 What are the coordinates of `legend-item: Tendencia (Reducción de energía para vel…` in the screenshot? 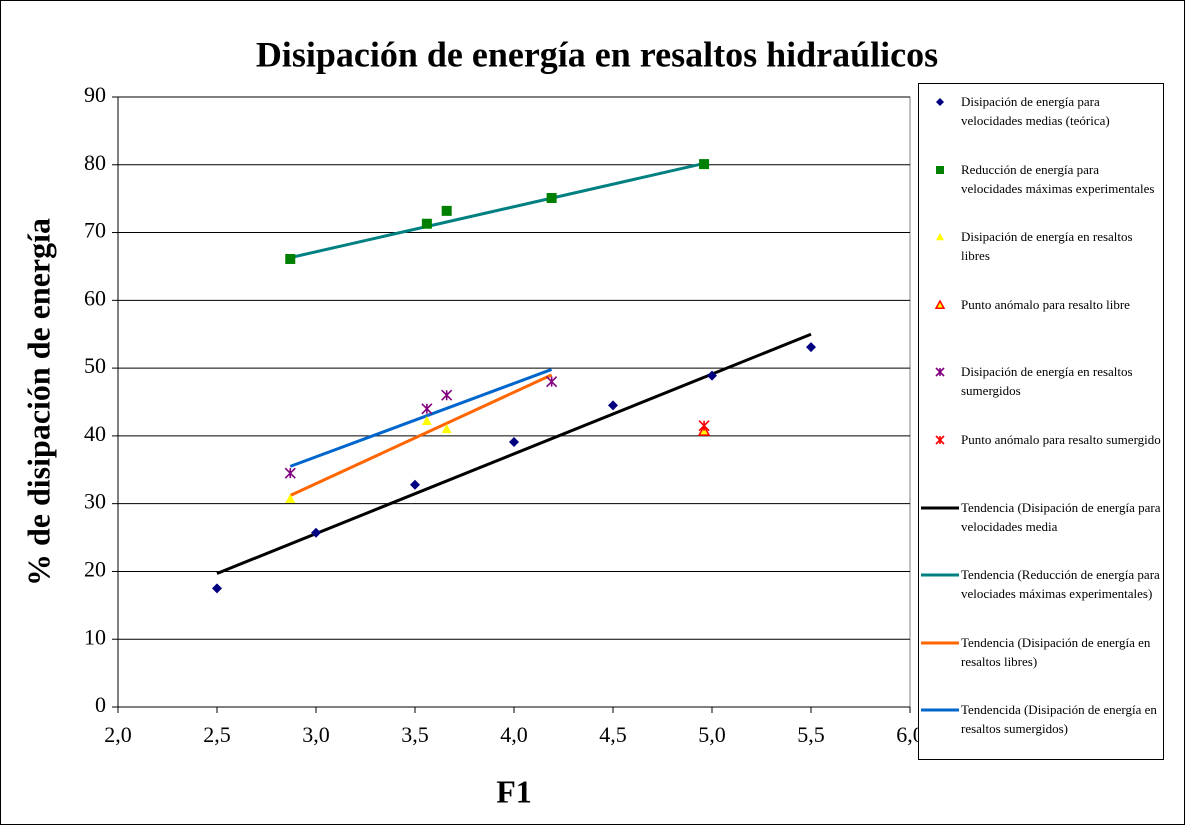 It's located at (1041, 598).